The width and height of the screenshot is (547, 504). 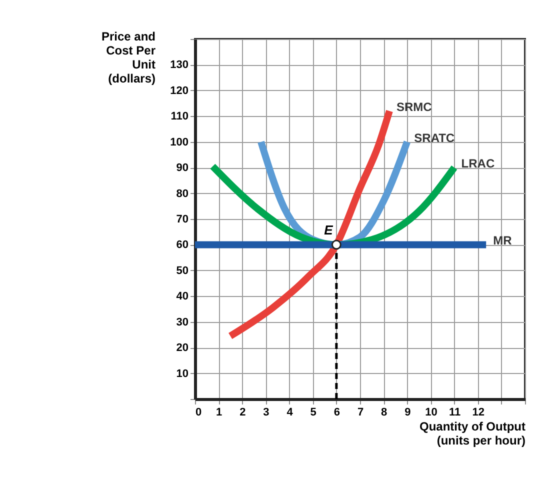 What do you see at coordinates (179, 116) in the screenshot?
I see `y-tick-label: 110` at bounding box center [179, 116].